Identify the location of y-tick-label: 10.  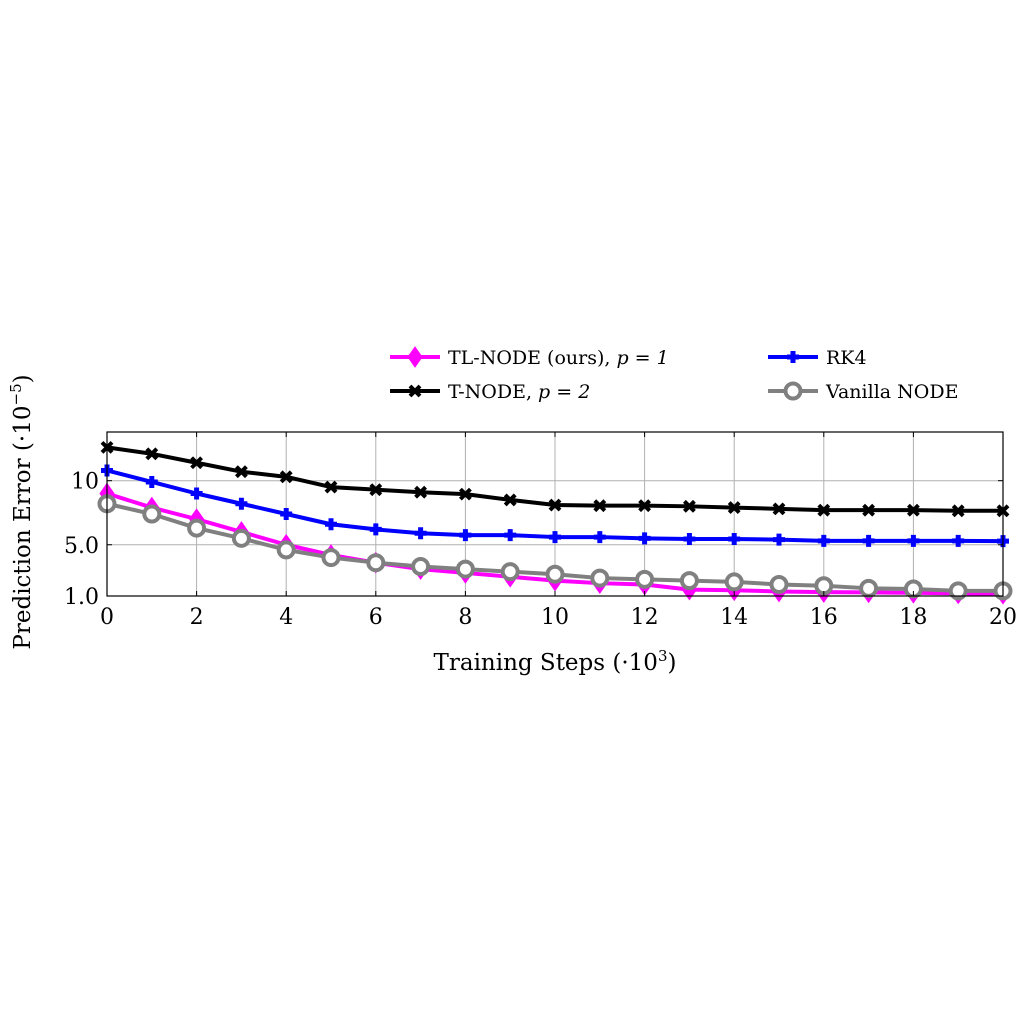
(85, 482).